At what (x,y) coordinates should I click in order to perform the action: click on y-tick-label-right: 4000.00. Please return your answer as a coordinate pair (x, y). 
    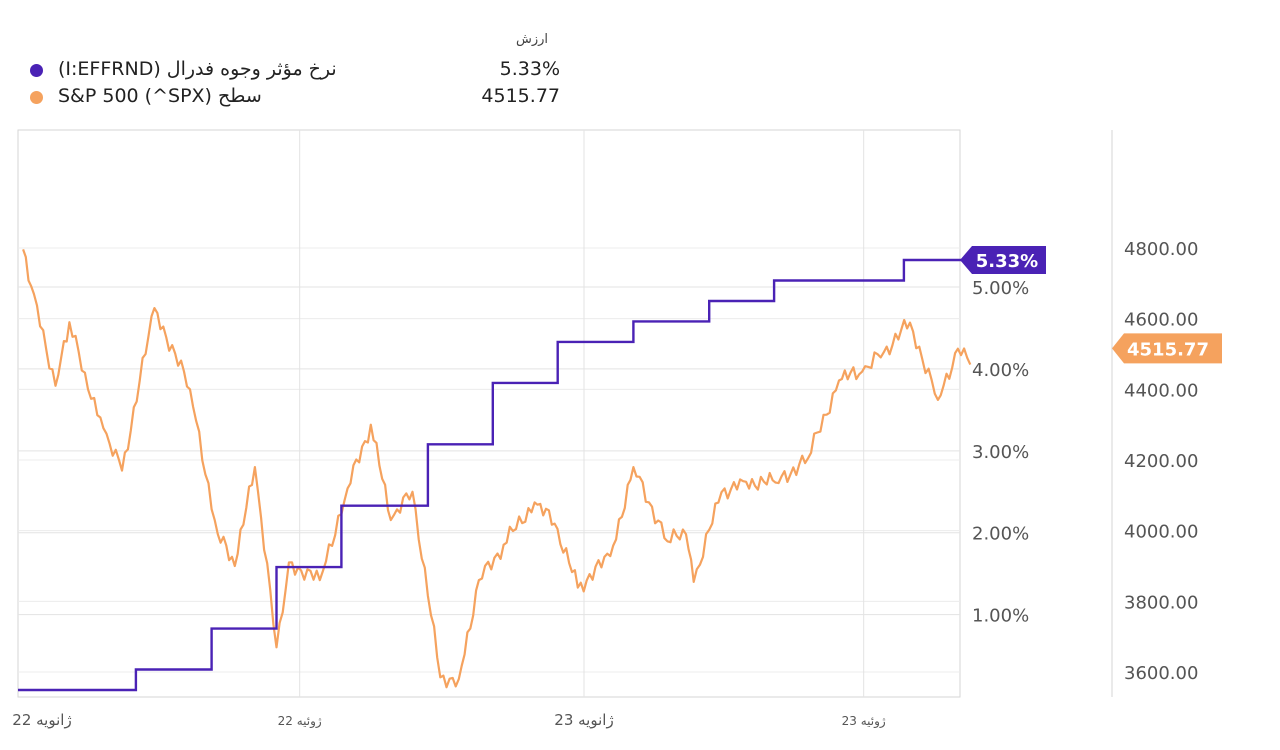
    Looking at the image, I should click on (1161, 532).